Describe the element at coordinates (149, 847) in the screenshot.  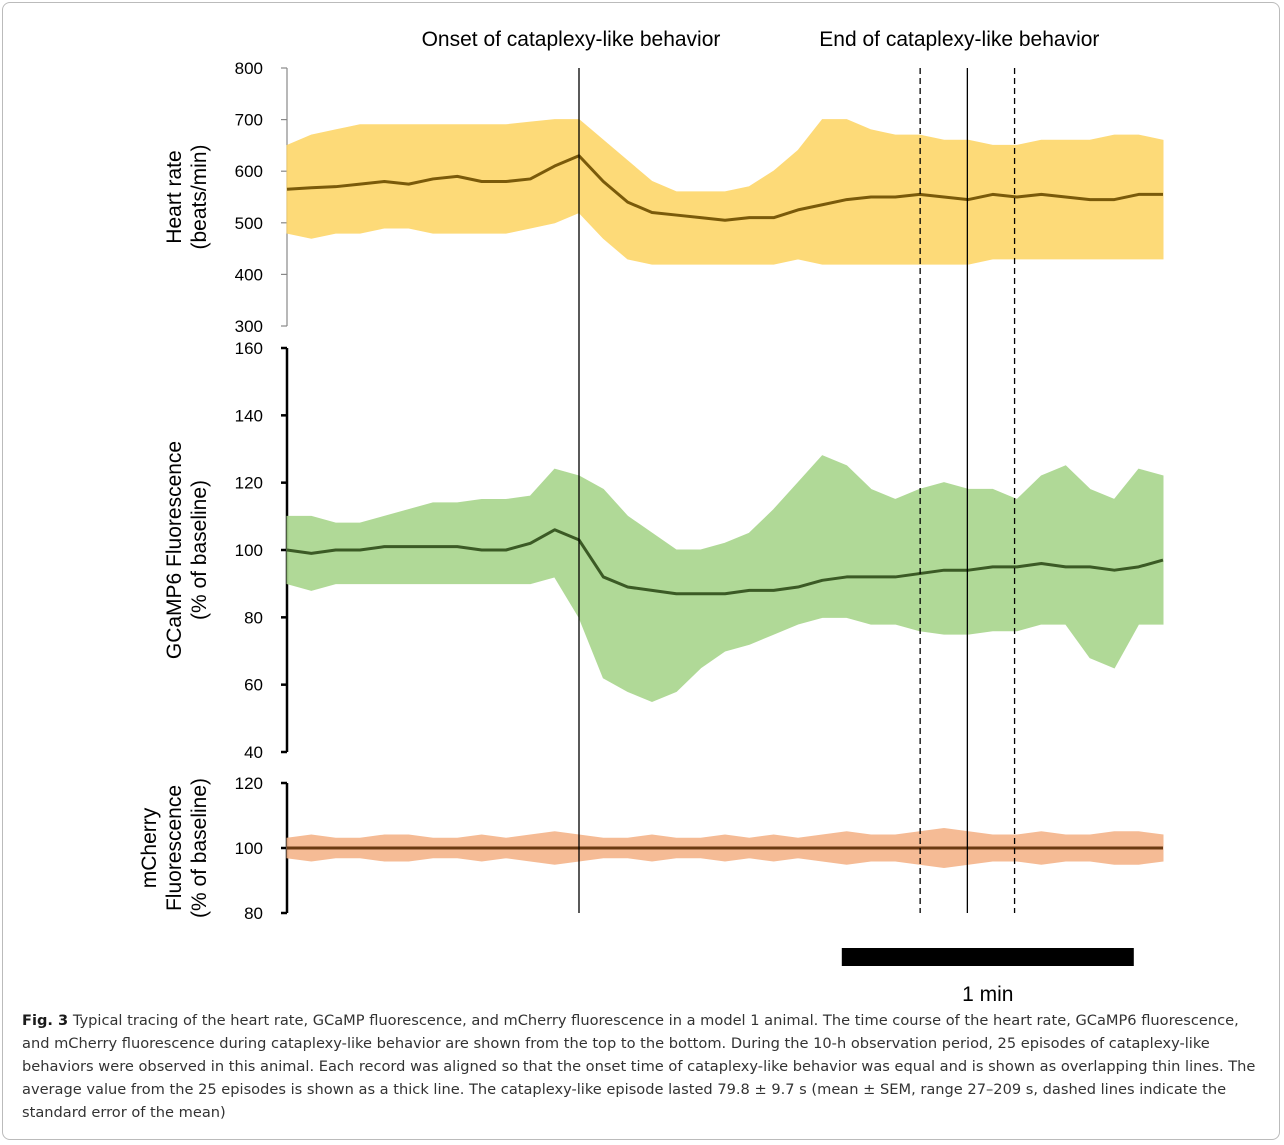
I see `y-axis-label: mCherry` at that location.